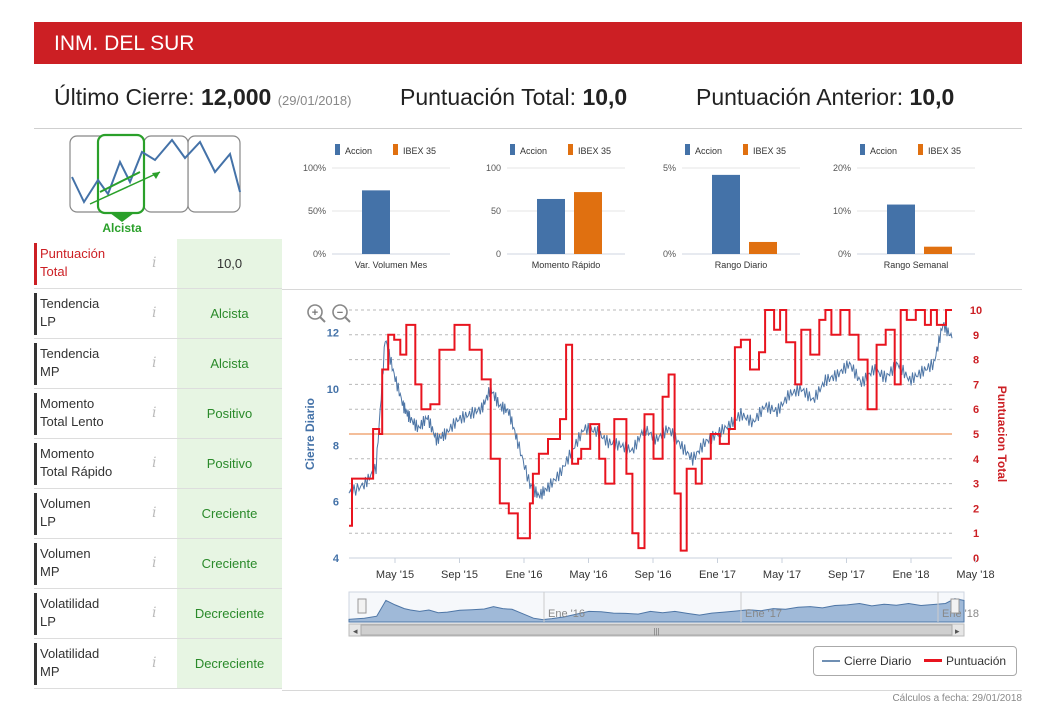  What do you see at coordinates (555, 207) in the screenshot?
I see `bar-chart-2: Accion IBEX 35 0 50 100 Momento Rápido` at bounding box center [555, 207].